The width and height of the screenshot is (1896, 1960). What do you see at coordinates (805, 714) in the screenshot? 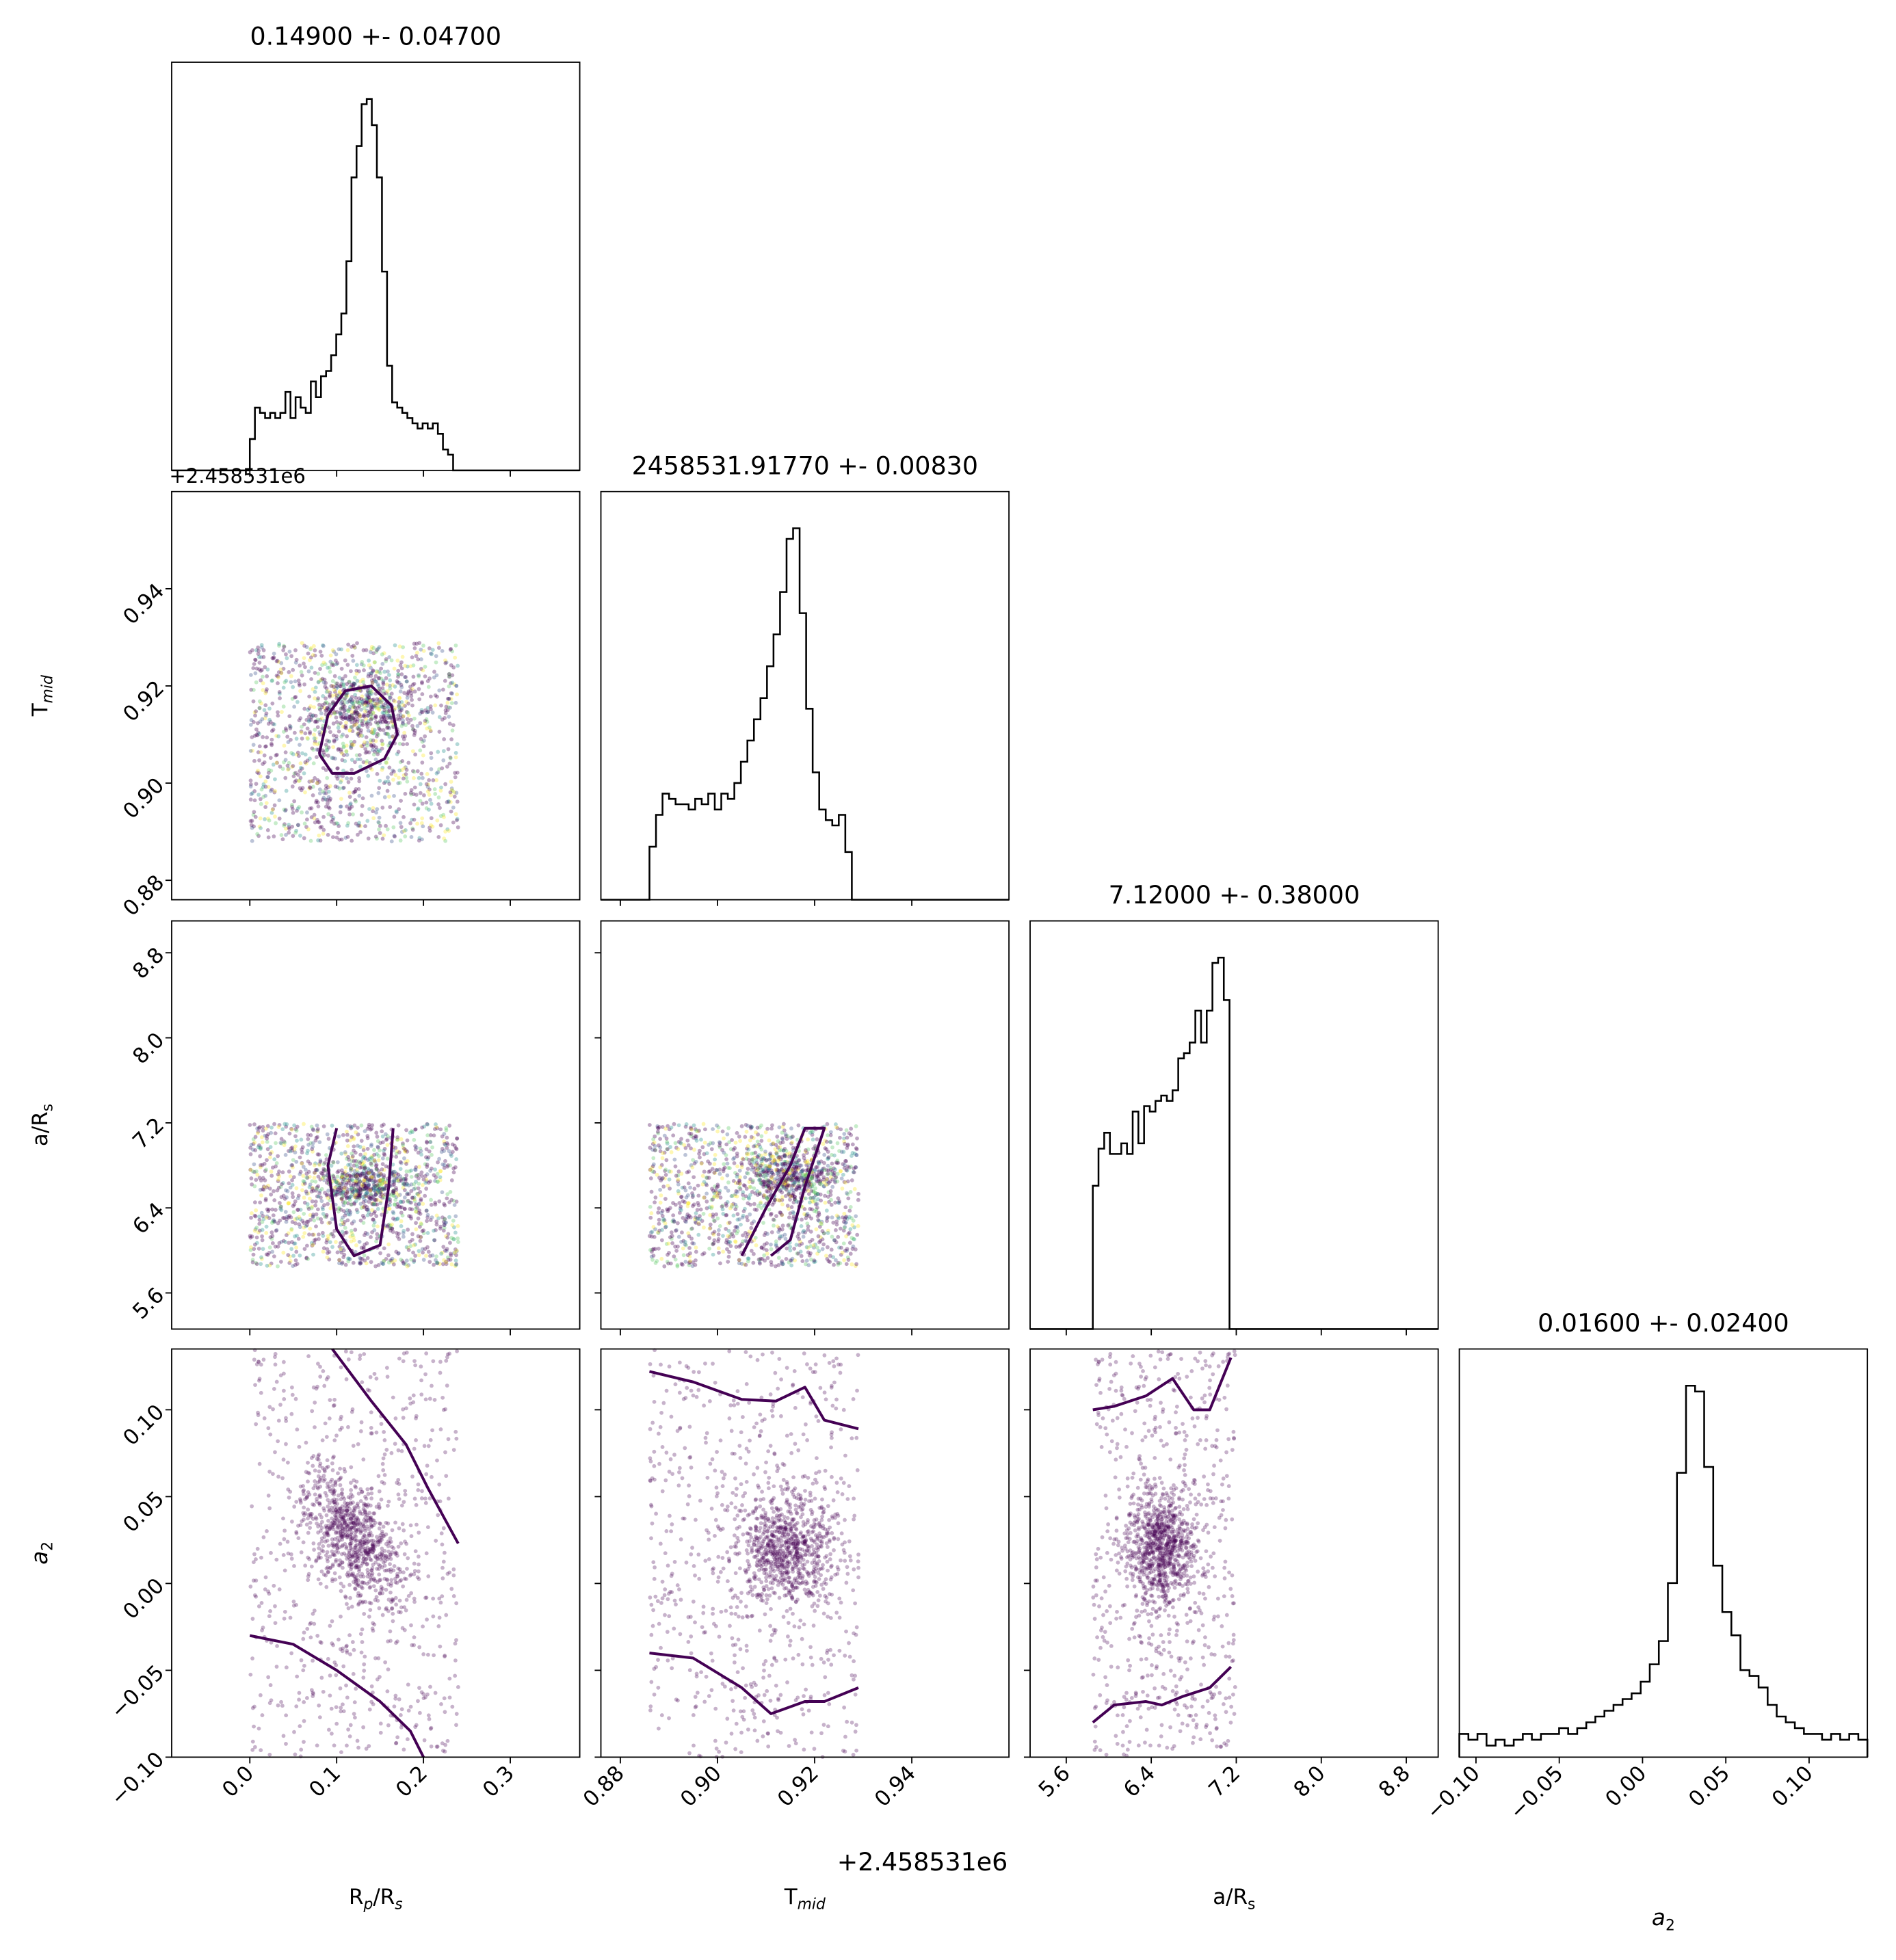
I see `histogram-step` at bounding box center [805, 714].